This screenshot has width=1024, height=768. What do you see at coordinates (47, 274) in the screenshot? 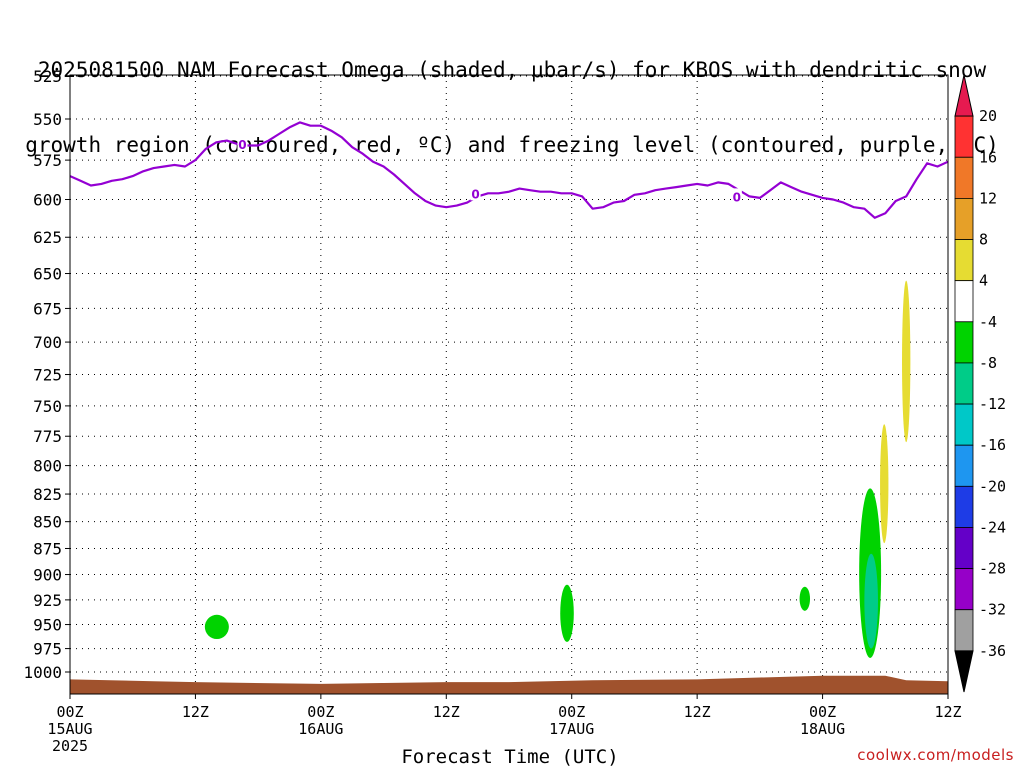
I see `y-tick-label: 650` at bounding box center [47, 274].